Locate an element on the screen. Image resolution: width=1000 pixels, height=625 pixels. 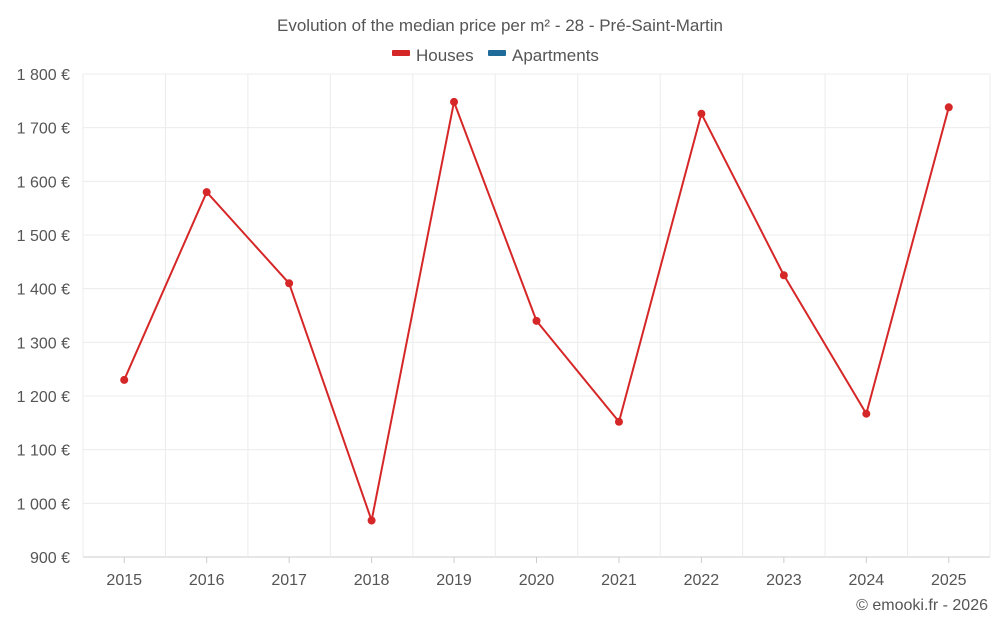
y-tick-label: 1 000 € is located at coordinates (43, 504).